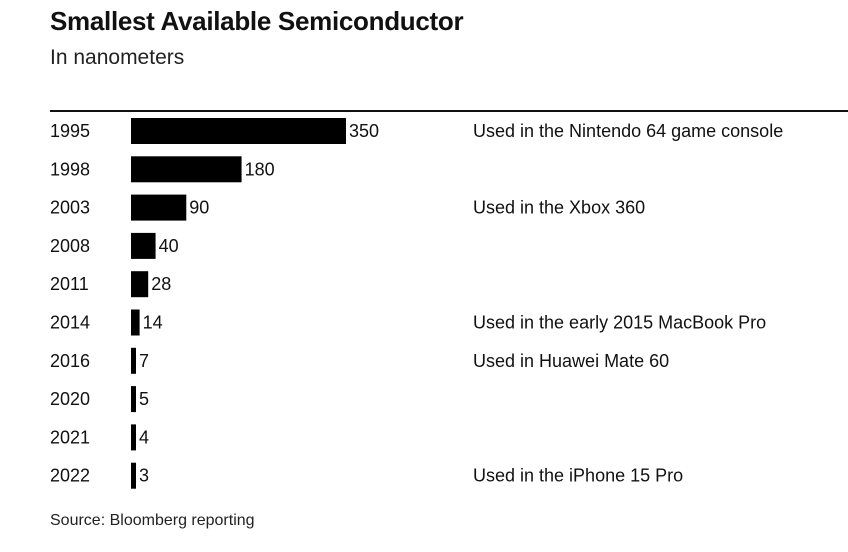  What do you see at coordinates (70, 246) in the screenshot?
I see `category-label: 2008` at bounding box center [70, 246].